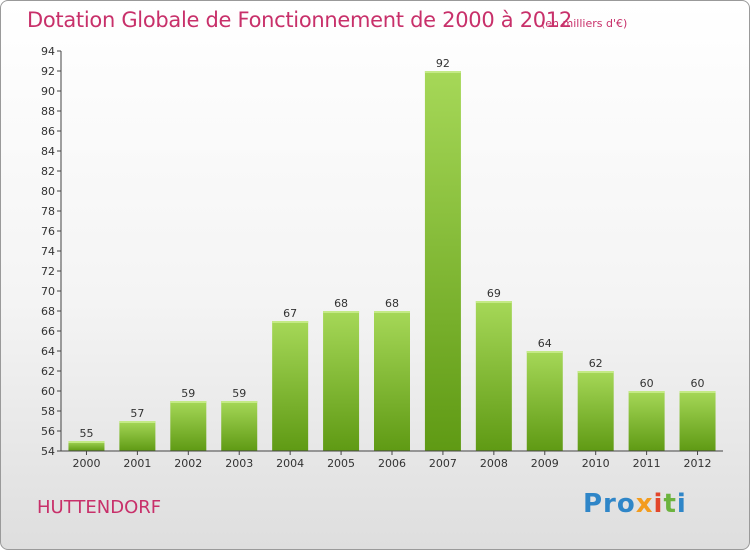  What do you see at coordinates (596, 363) in the screenshot?
I see `bar-value-label: 62` at bounding box center [596, 363].